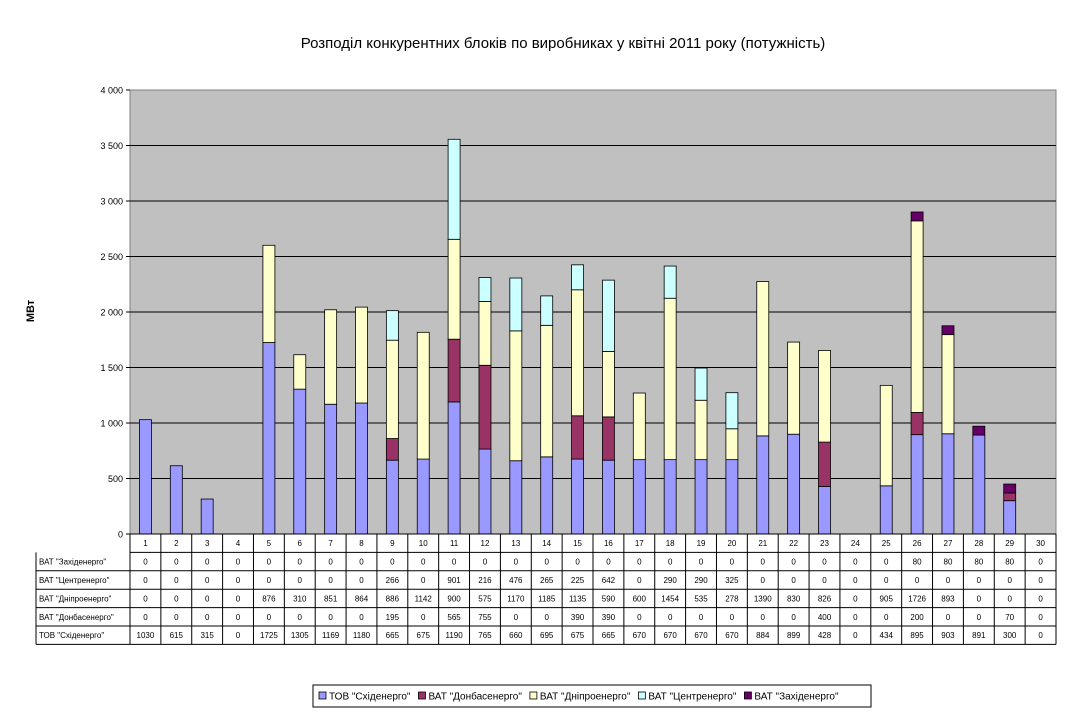  What do you see at coordinates (111, 257) in the screenshot?
I see `y-tick-label: 2 500` at bounding box center [111, 257].